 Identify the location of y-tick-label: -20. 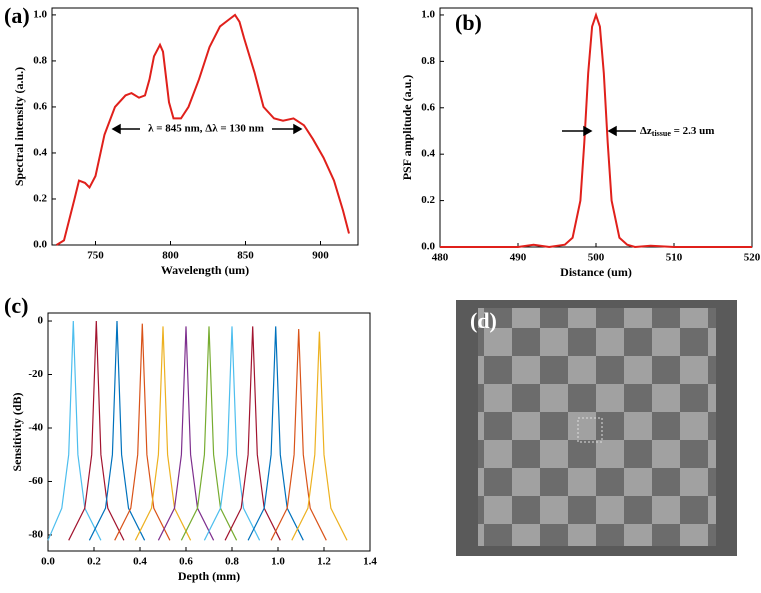
(35, 374).